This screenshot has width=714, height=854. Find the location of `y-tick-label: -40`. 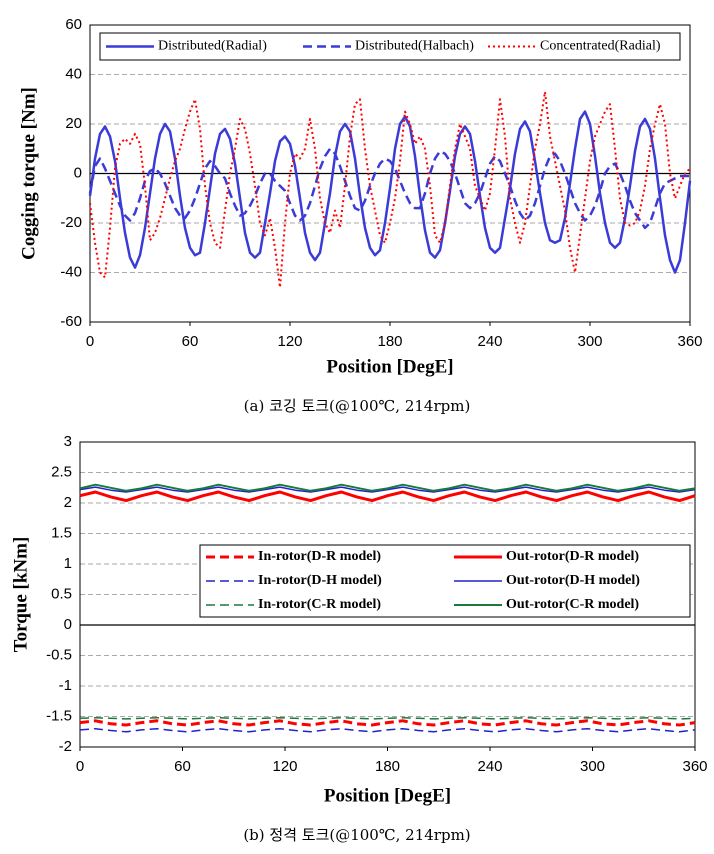

y-tick-label: -40 is located at coordinates (71, 271).